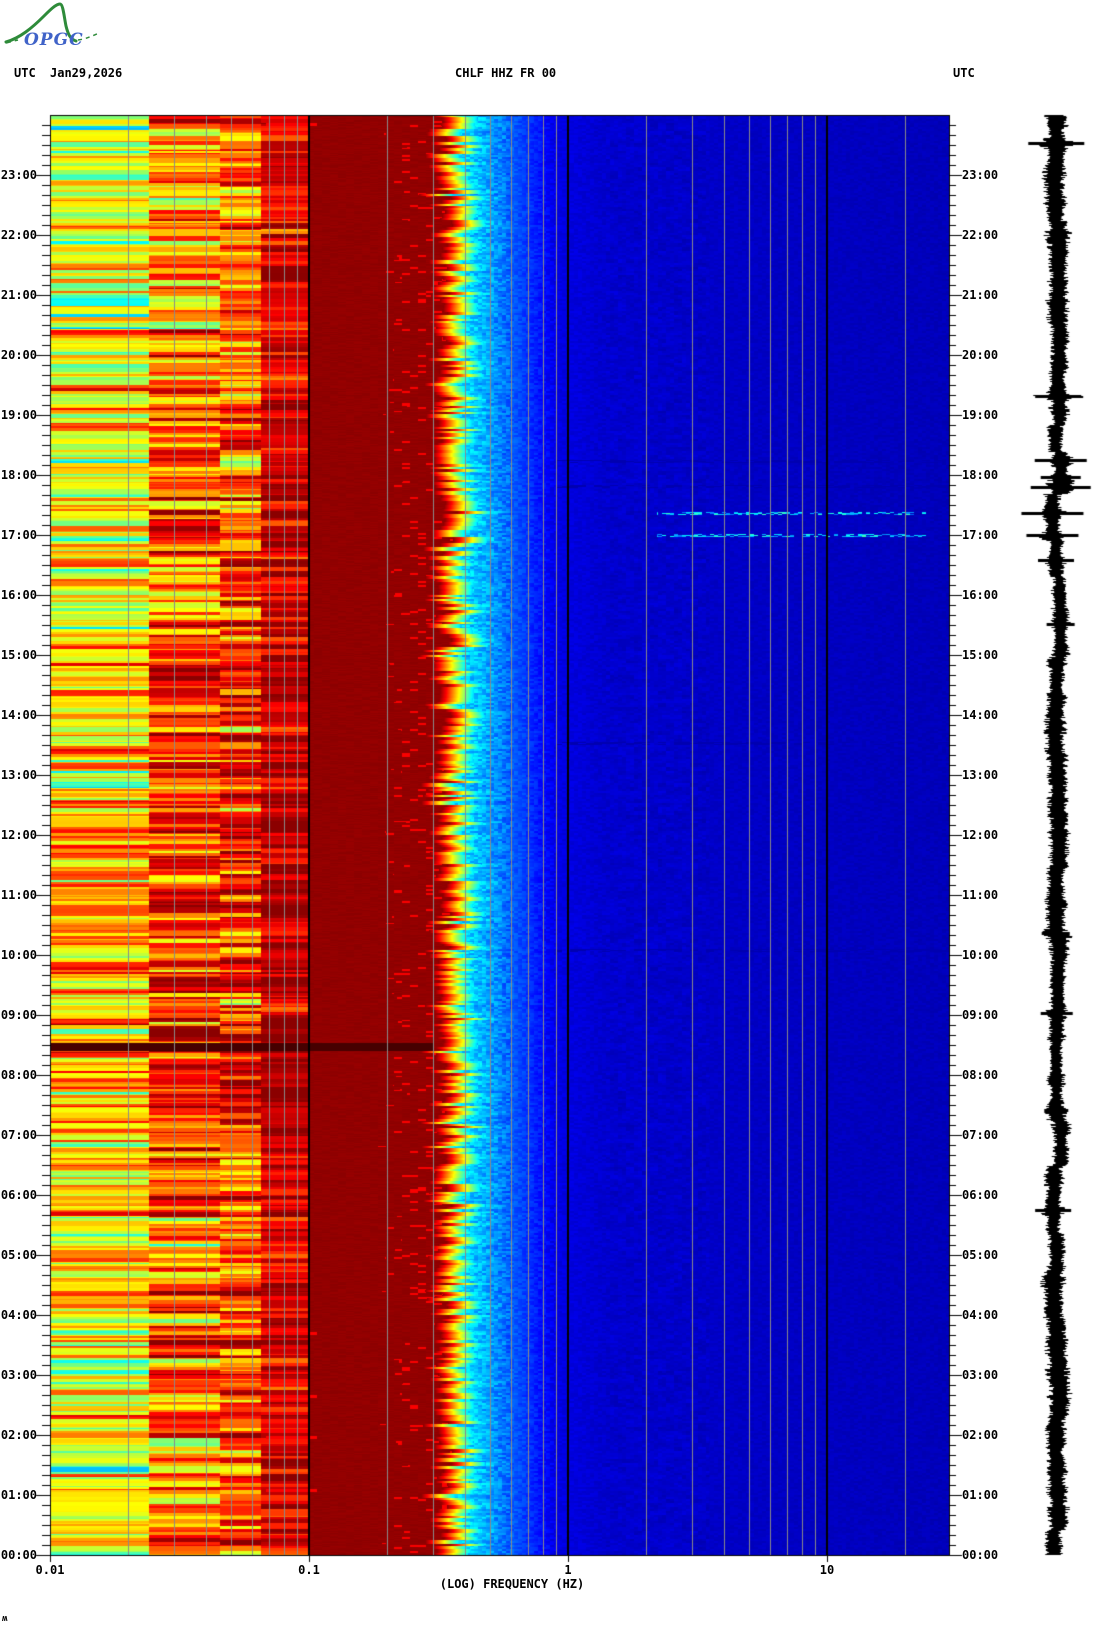  I want to click on freq-tick-label: 0.1, so click(309, 1570).